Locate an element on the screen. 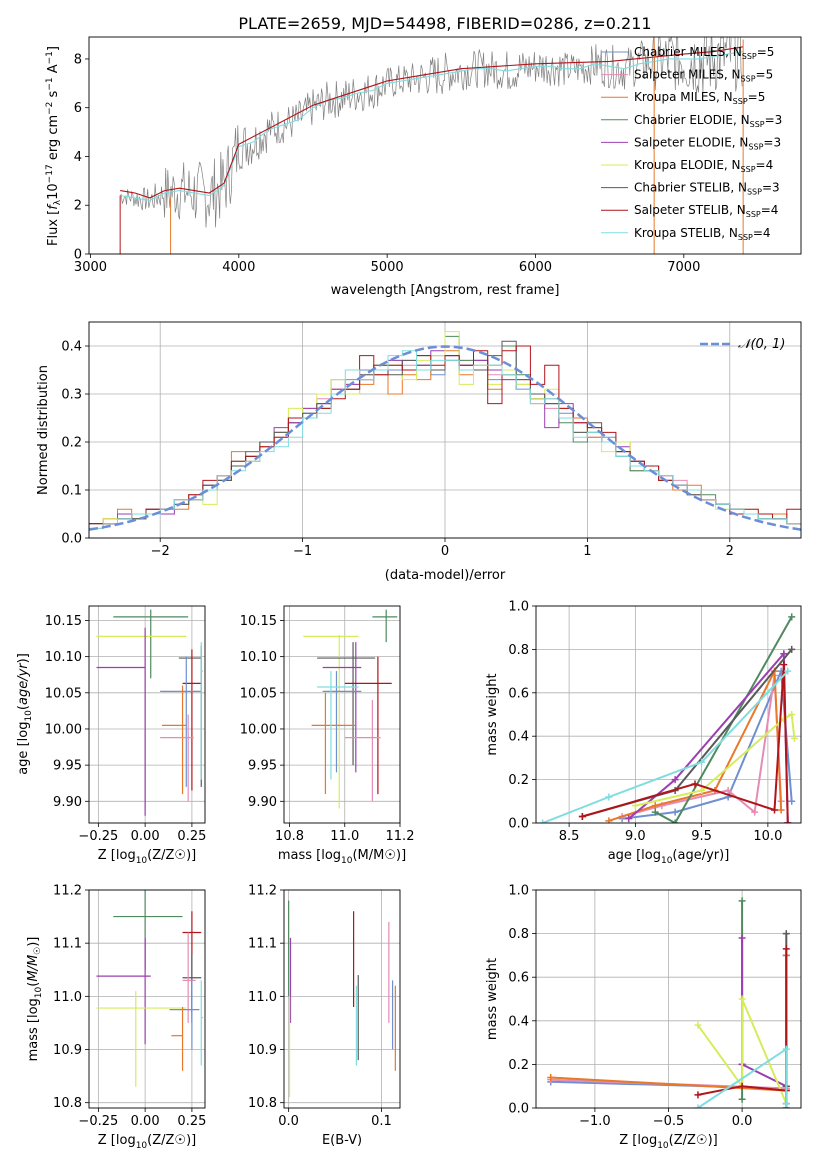 Image resolution: width=819 pixels, height=1170 pixels. y-tick-label: 10.05 is located at coordinates (63, 693).